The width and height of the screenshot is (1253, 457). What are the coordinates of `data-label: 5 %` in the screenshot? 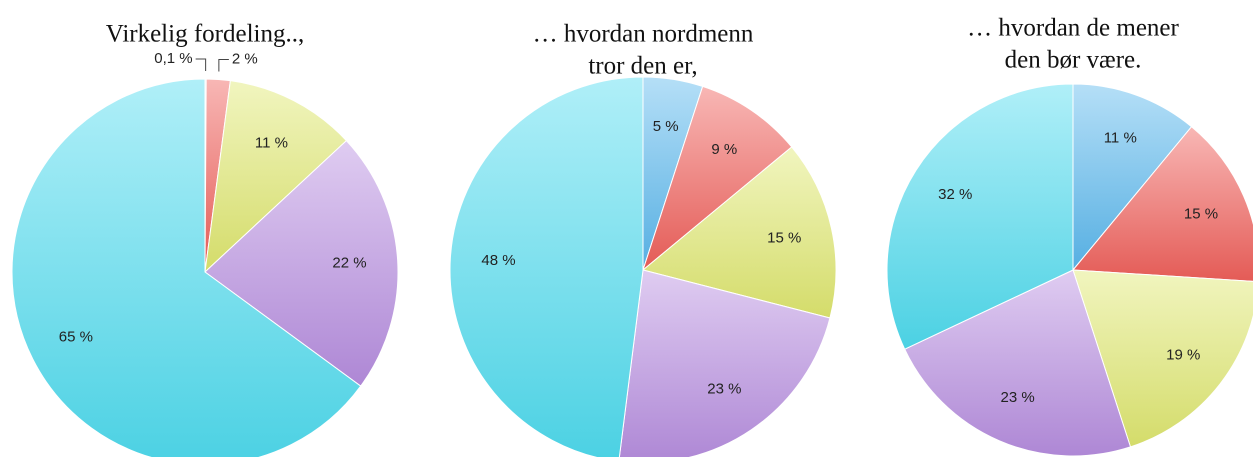 It's located at (666, 126).